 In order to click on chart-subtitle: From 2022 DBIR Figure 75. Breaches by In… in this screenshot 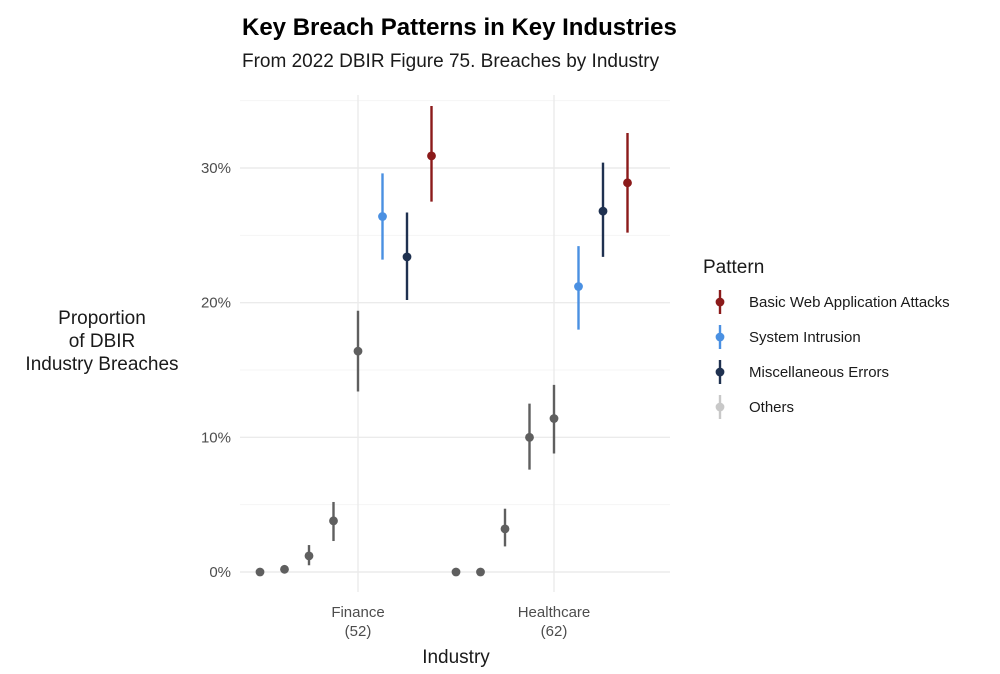, I will do `click(451, 61)`.